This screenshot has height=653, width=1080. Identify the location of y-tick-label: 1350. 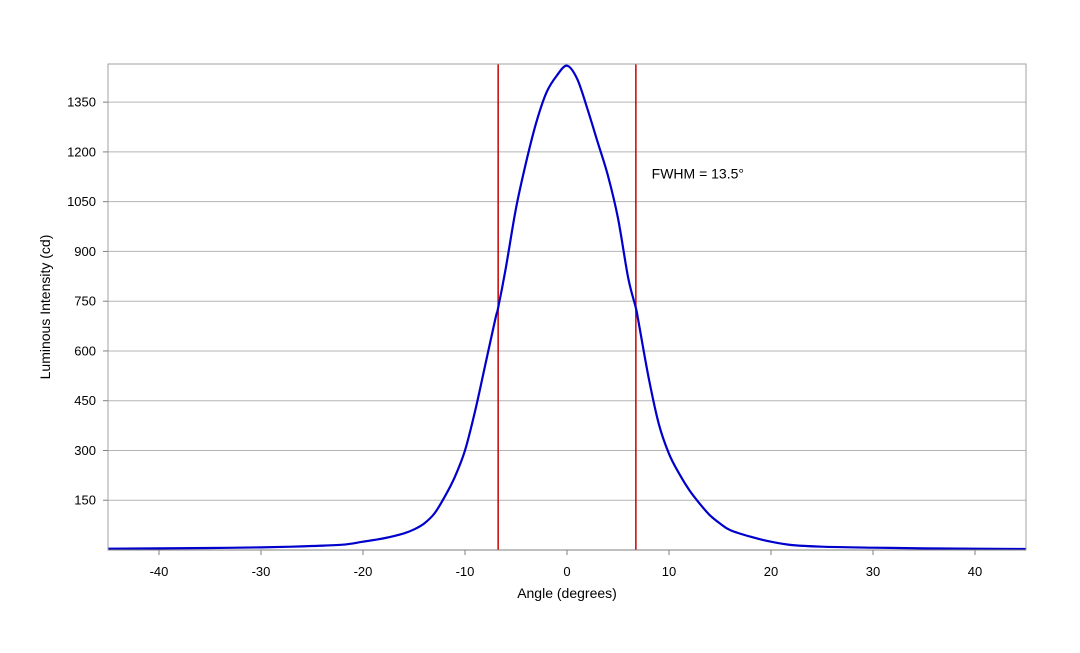
(81, 102).